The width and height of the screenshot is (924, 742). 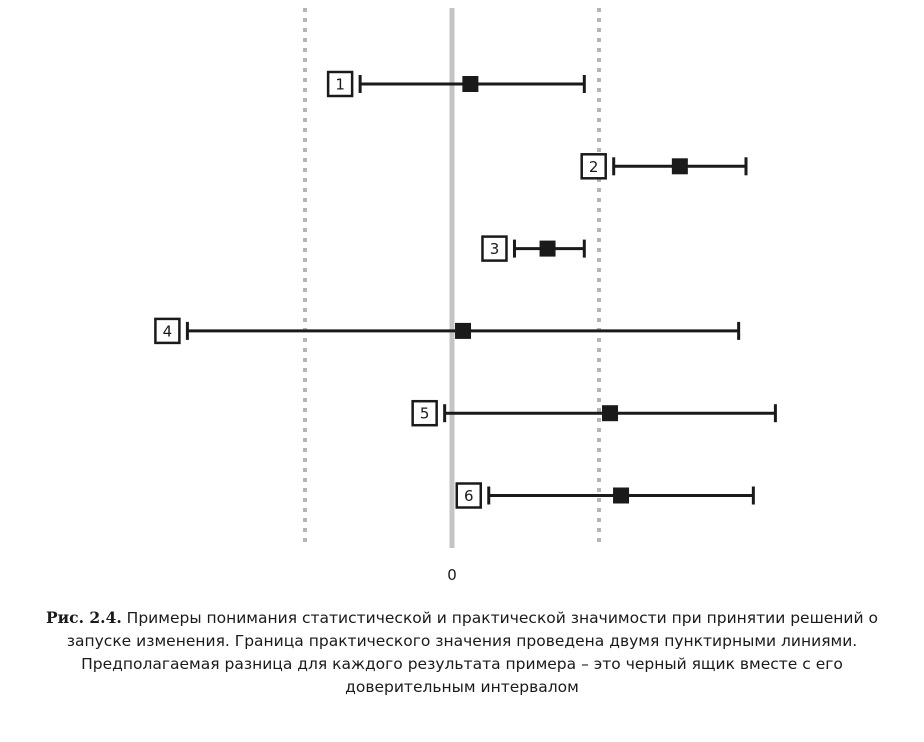 I want to click on result-row-2: 2, so click(x=664, y=166).